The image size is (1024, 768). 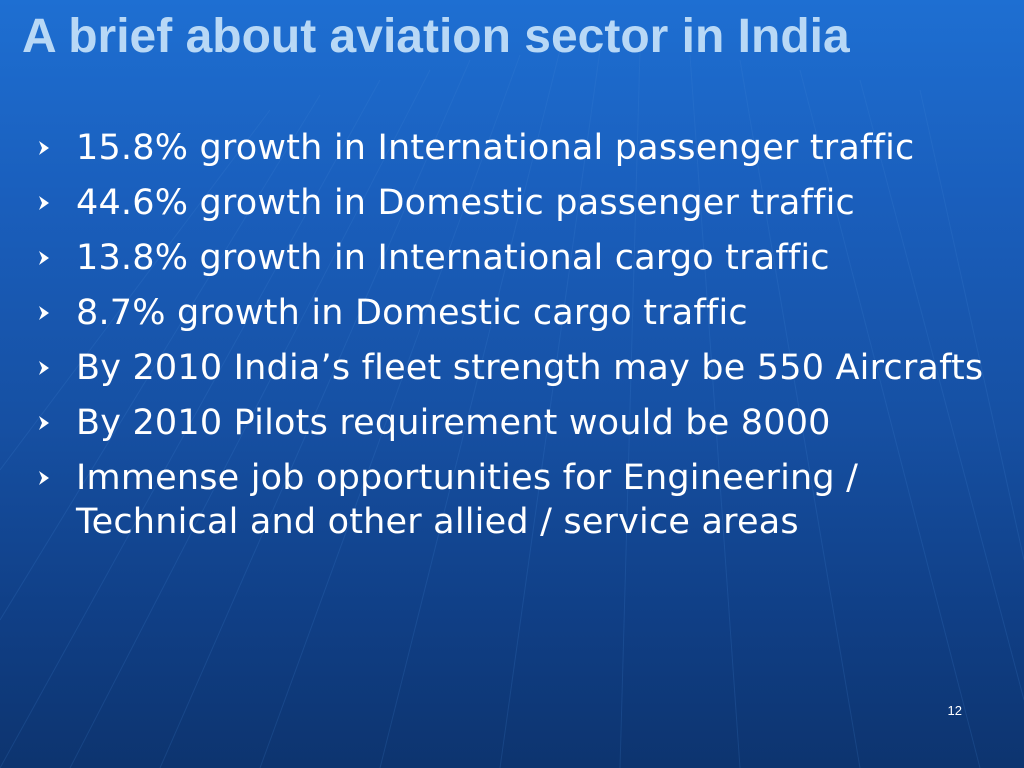 What do you see at coordinates (453, 423) in the screenshot?
I see `bullet-text: By 2010 Pilots requirement would be 8000` at bounding box center [453, 423].